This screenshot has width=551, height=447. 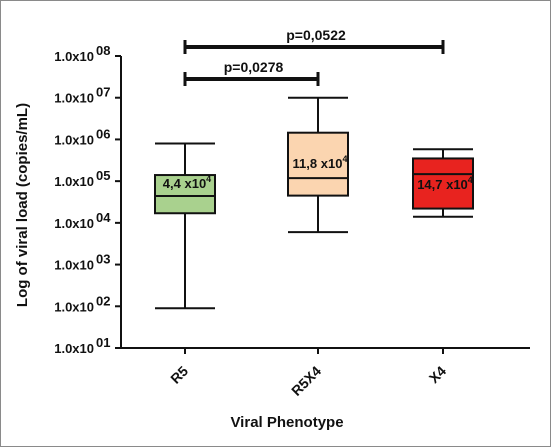 What do you see at coordinates (325, 373) in the screenshot?
I see `x-axis: R5 R5X4 X4` at bounding box center [325, 373].